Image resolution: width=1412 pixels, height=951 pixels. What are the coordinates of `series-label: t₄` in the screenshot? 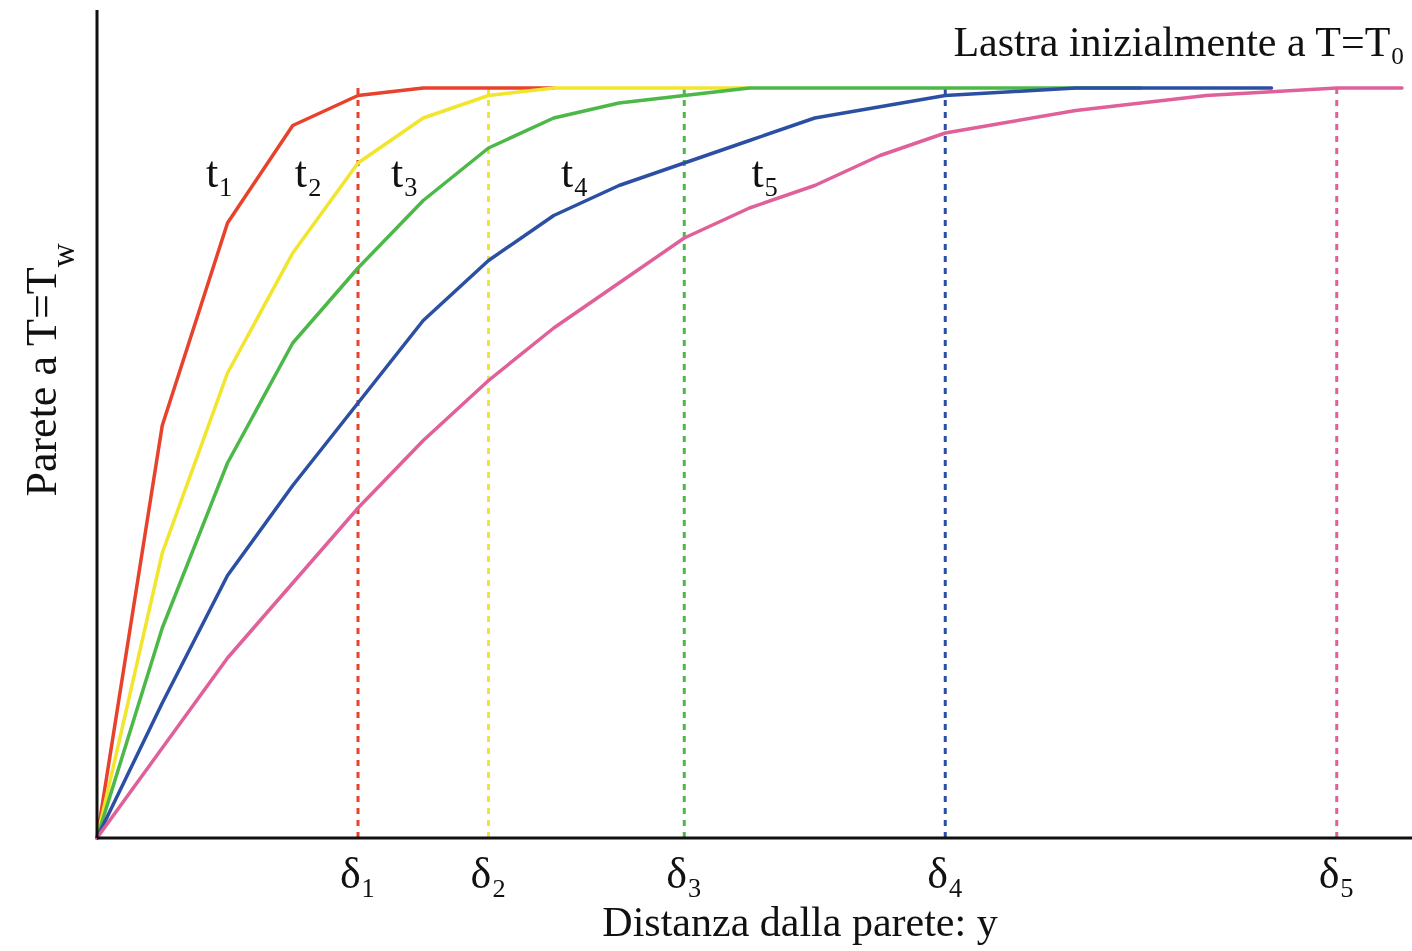 It's located at (575, 172).